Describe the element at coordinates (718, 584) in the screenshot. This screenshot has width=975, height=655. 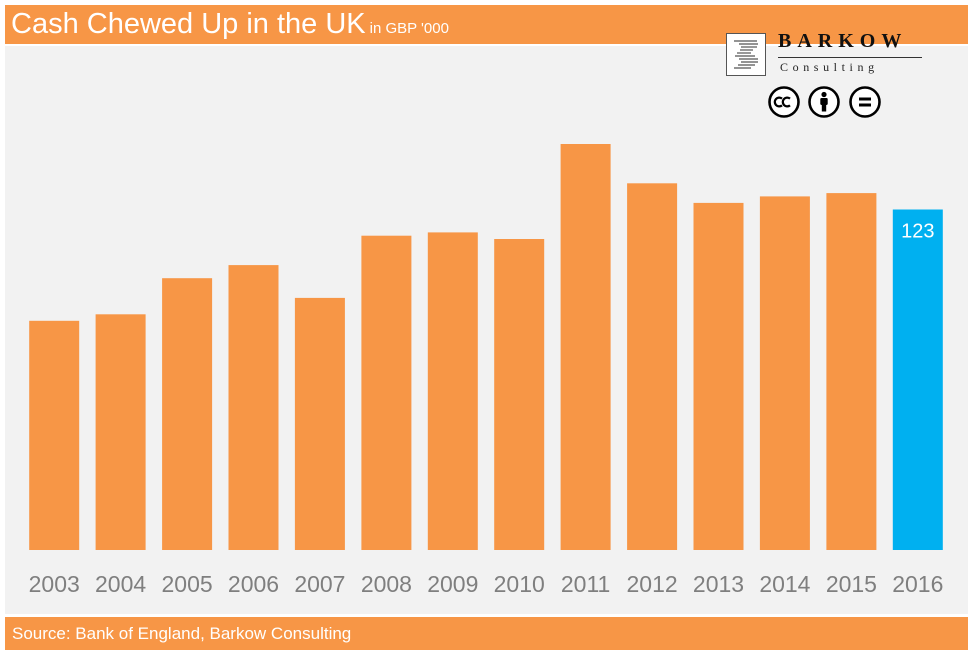
I see `x-tick-label-2013: 2013` at that location.